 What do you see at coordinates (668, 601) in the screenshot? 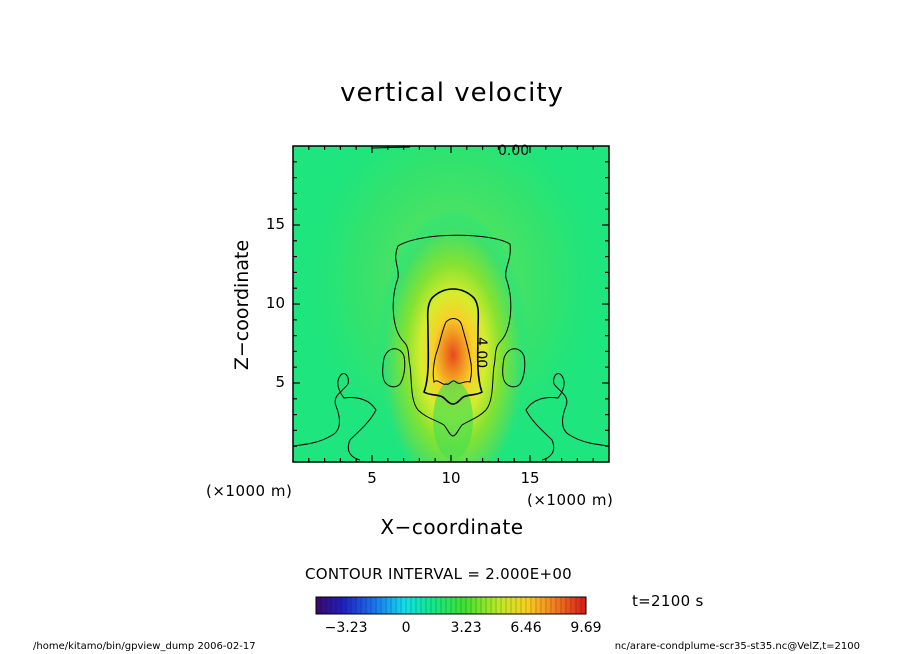
I see `time-label: t=2100 s` at bounding box center [668, 601].